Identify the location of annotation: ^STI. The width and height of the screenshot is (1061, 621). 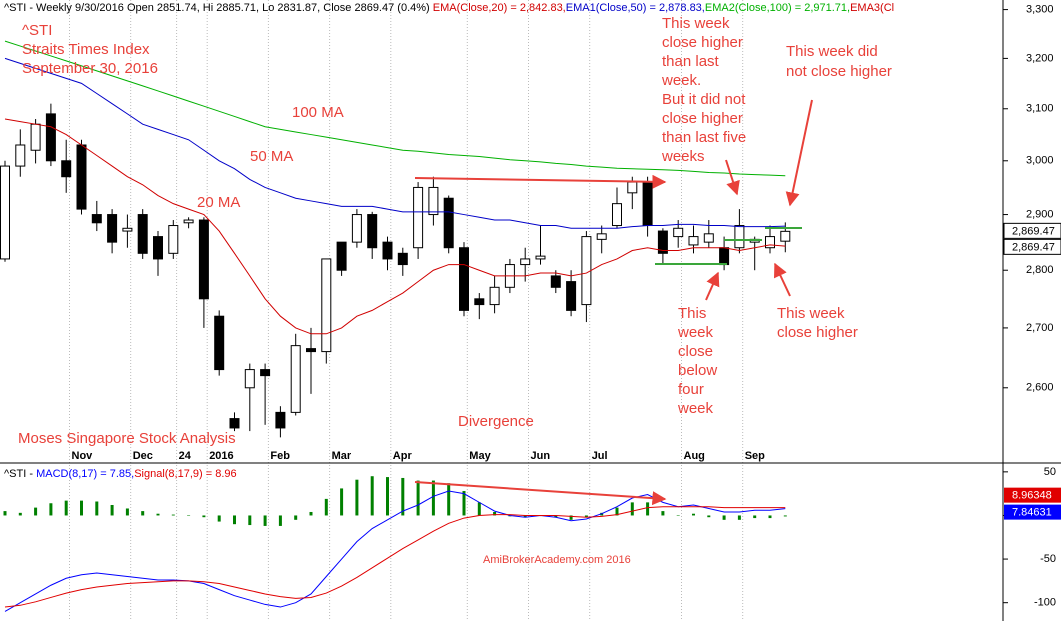
(37, 30).